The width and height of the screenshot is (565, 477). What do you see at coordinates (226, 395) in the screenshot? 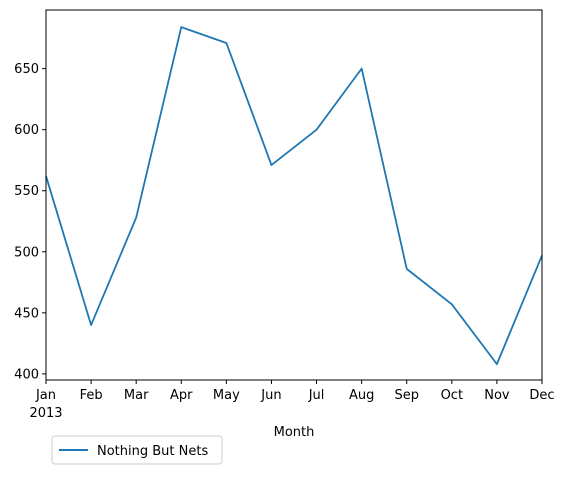
I see `x-tick-label: May` at bounding box center [226, 395].